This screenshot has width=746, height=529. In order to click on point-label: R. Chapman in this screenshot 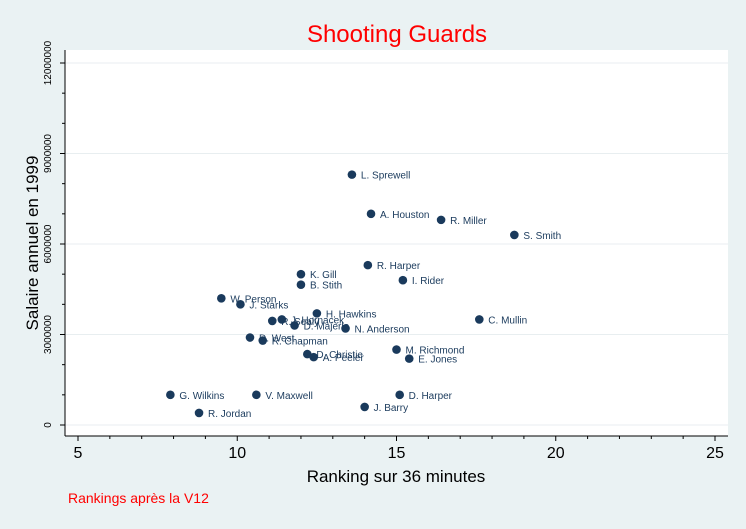, I will do `click(300, 342)`.